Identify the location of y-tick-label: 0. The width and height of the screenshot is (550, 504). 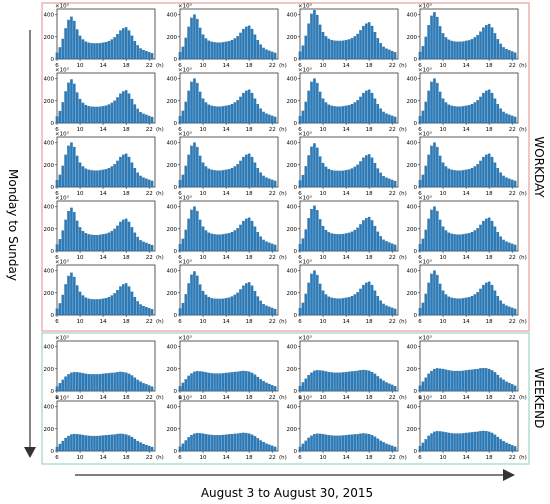
(176, 252).